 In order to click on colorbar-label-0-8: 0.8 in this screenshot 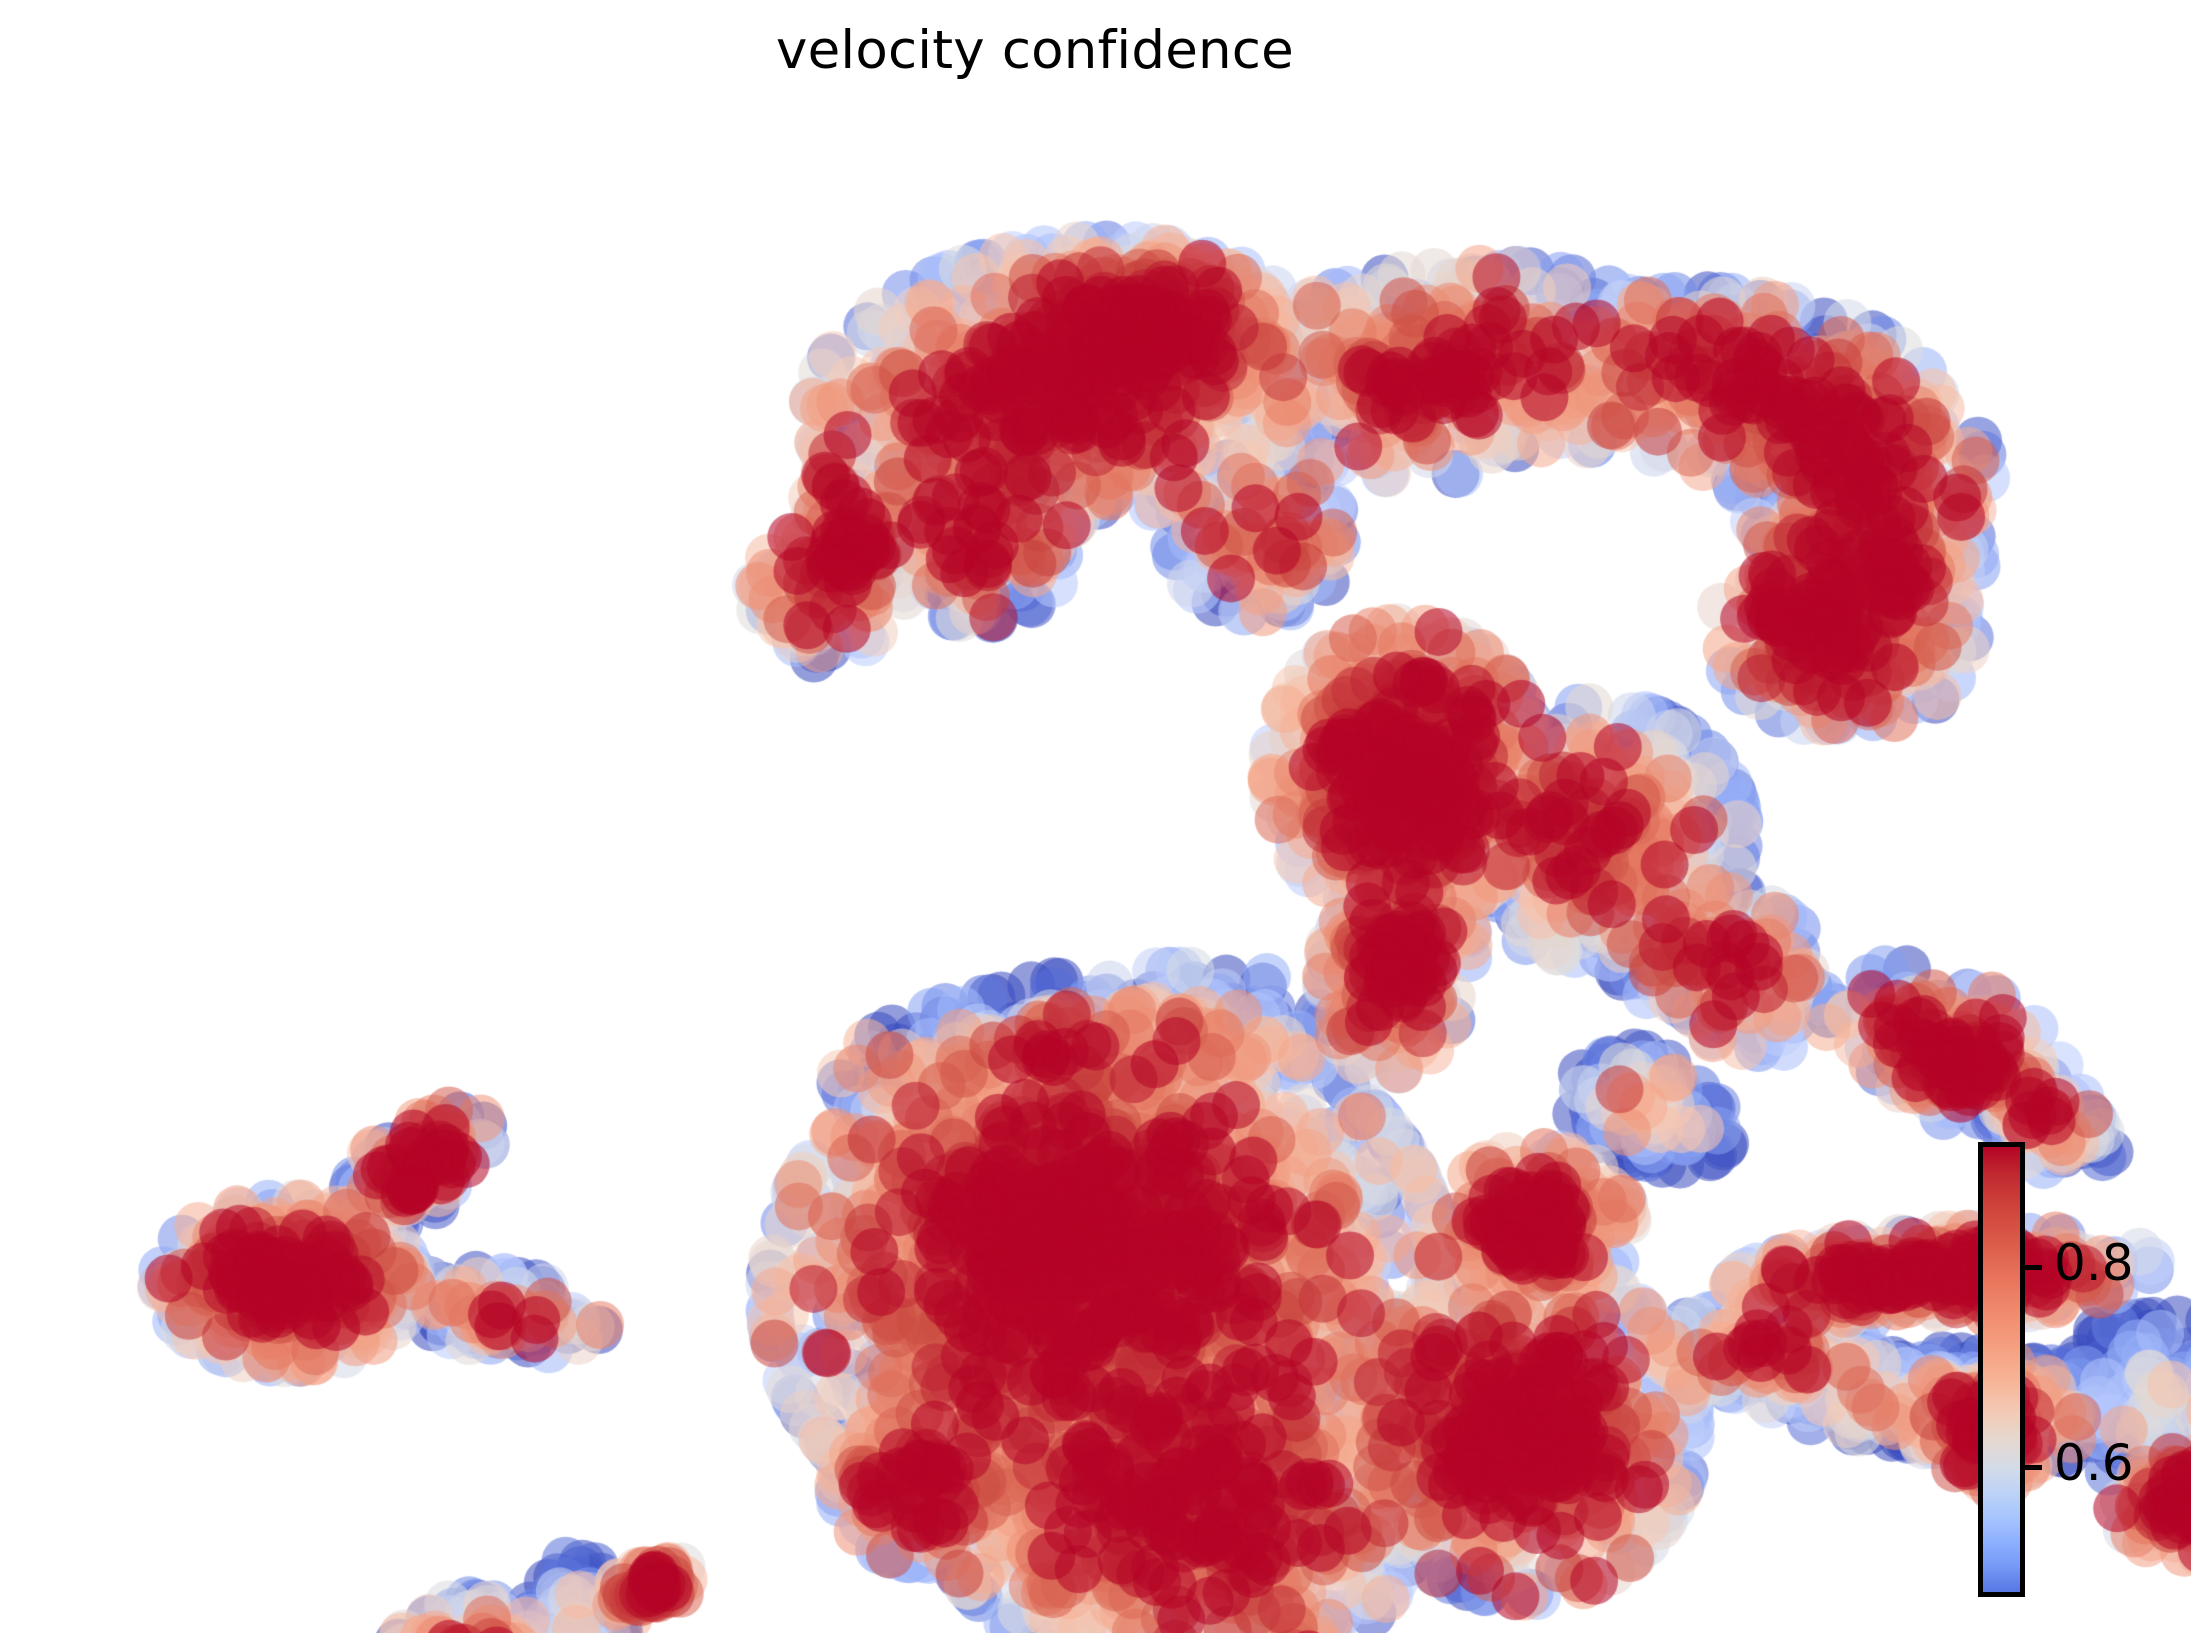, I will do `click(2094, 1263)`.